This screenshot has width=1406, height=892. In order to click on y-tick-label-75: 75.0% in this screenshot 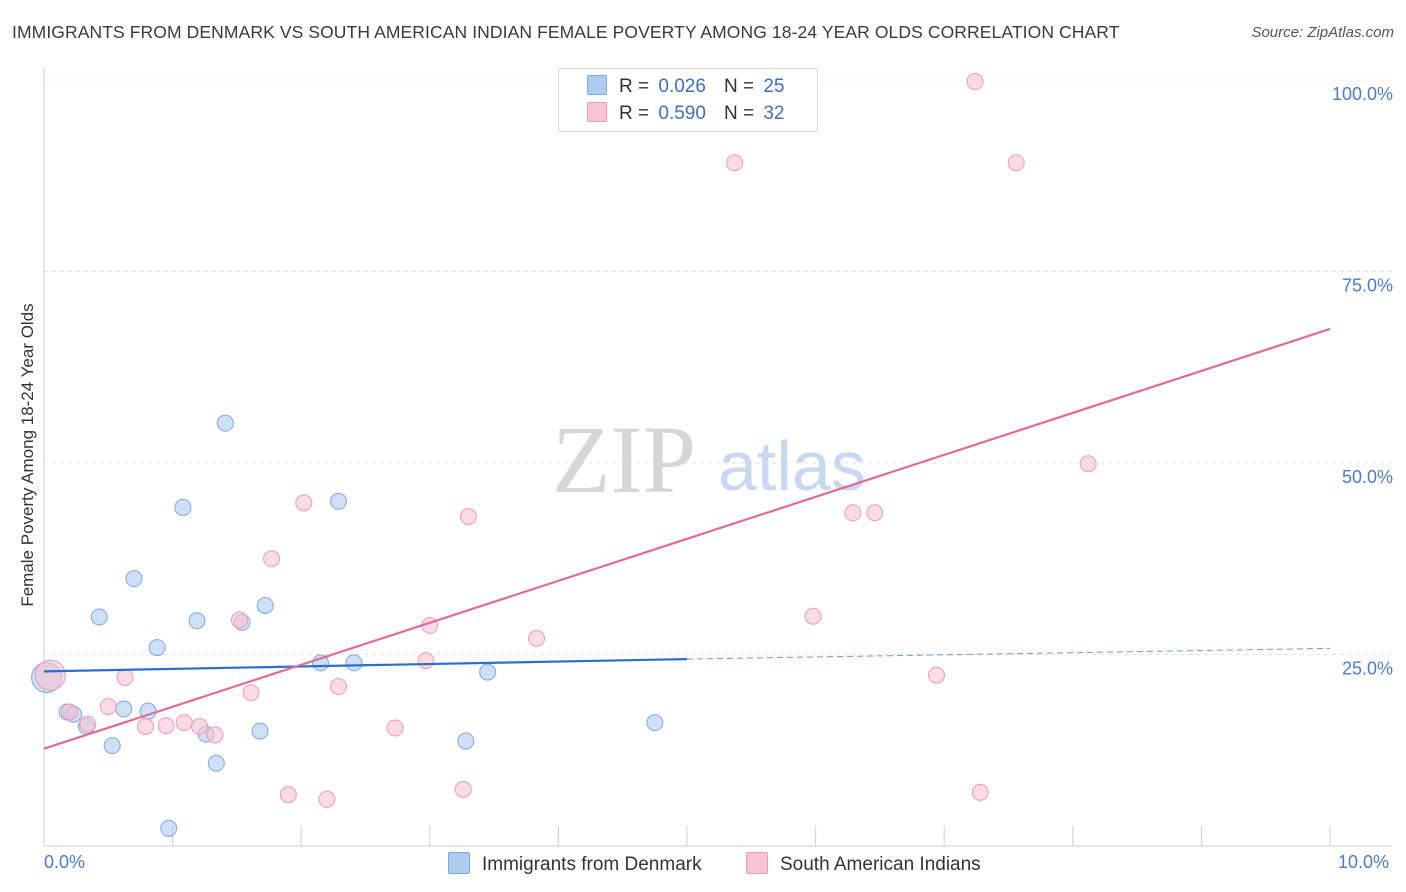, I will do `click(1367, 286)`.